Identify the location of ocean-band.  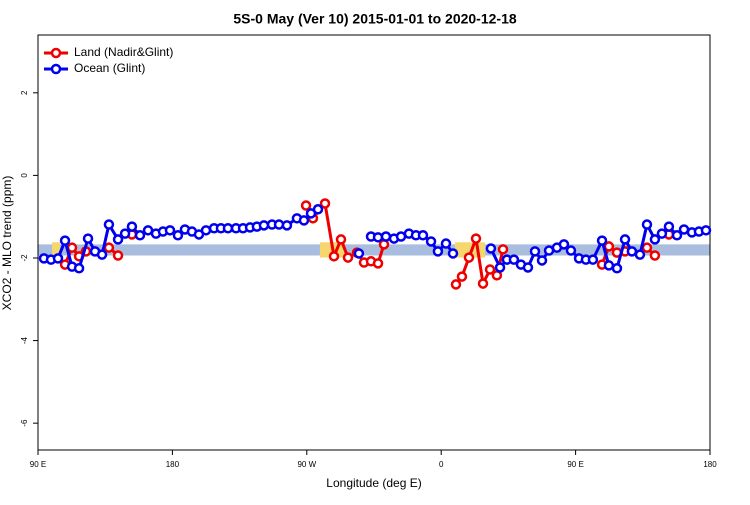
(374, 250).